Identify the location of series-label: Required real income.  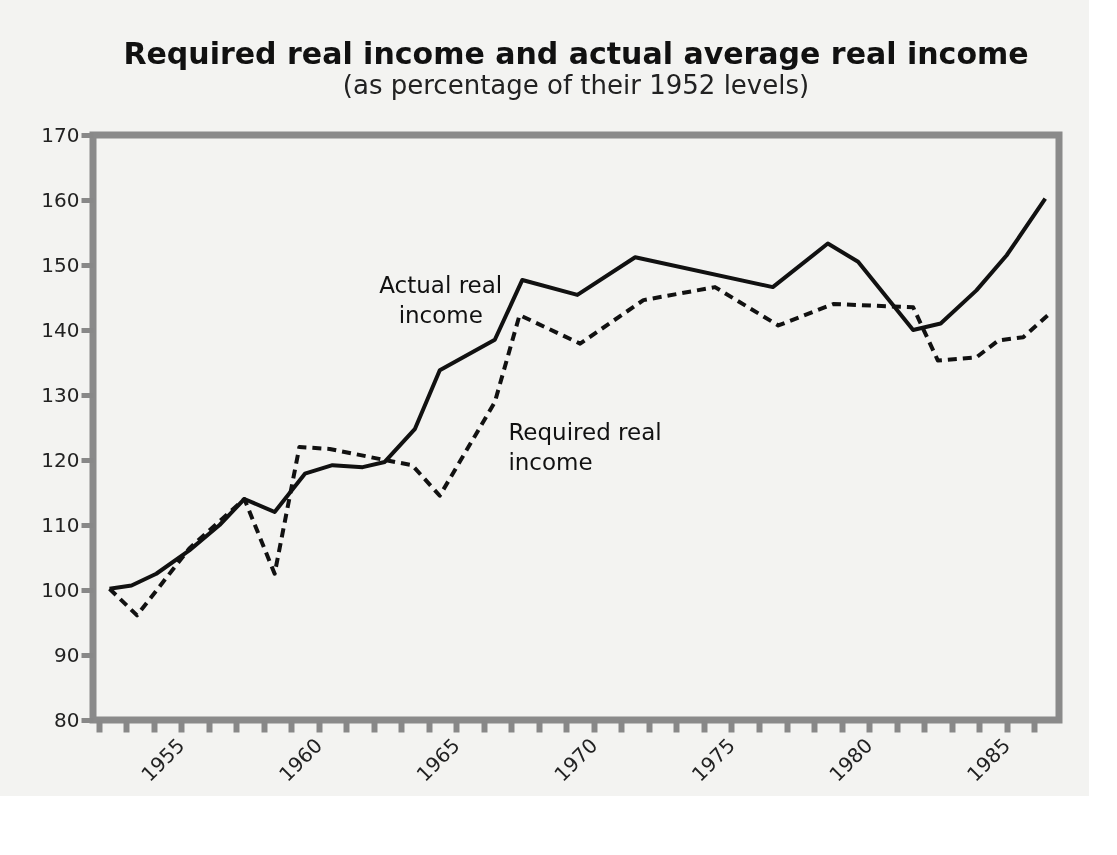
(585, 446).